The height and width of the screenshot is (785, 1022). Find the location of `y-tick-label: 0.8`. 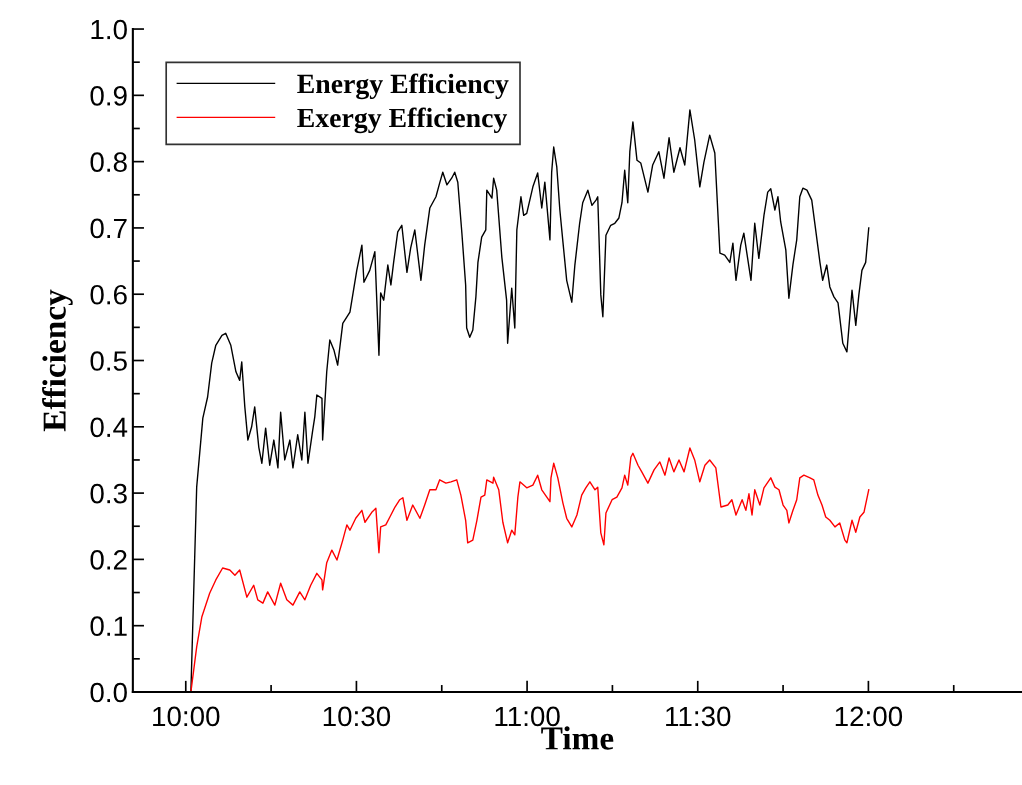

y-tick-label: 0.8 is located at coordinates (108, 162).